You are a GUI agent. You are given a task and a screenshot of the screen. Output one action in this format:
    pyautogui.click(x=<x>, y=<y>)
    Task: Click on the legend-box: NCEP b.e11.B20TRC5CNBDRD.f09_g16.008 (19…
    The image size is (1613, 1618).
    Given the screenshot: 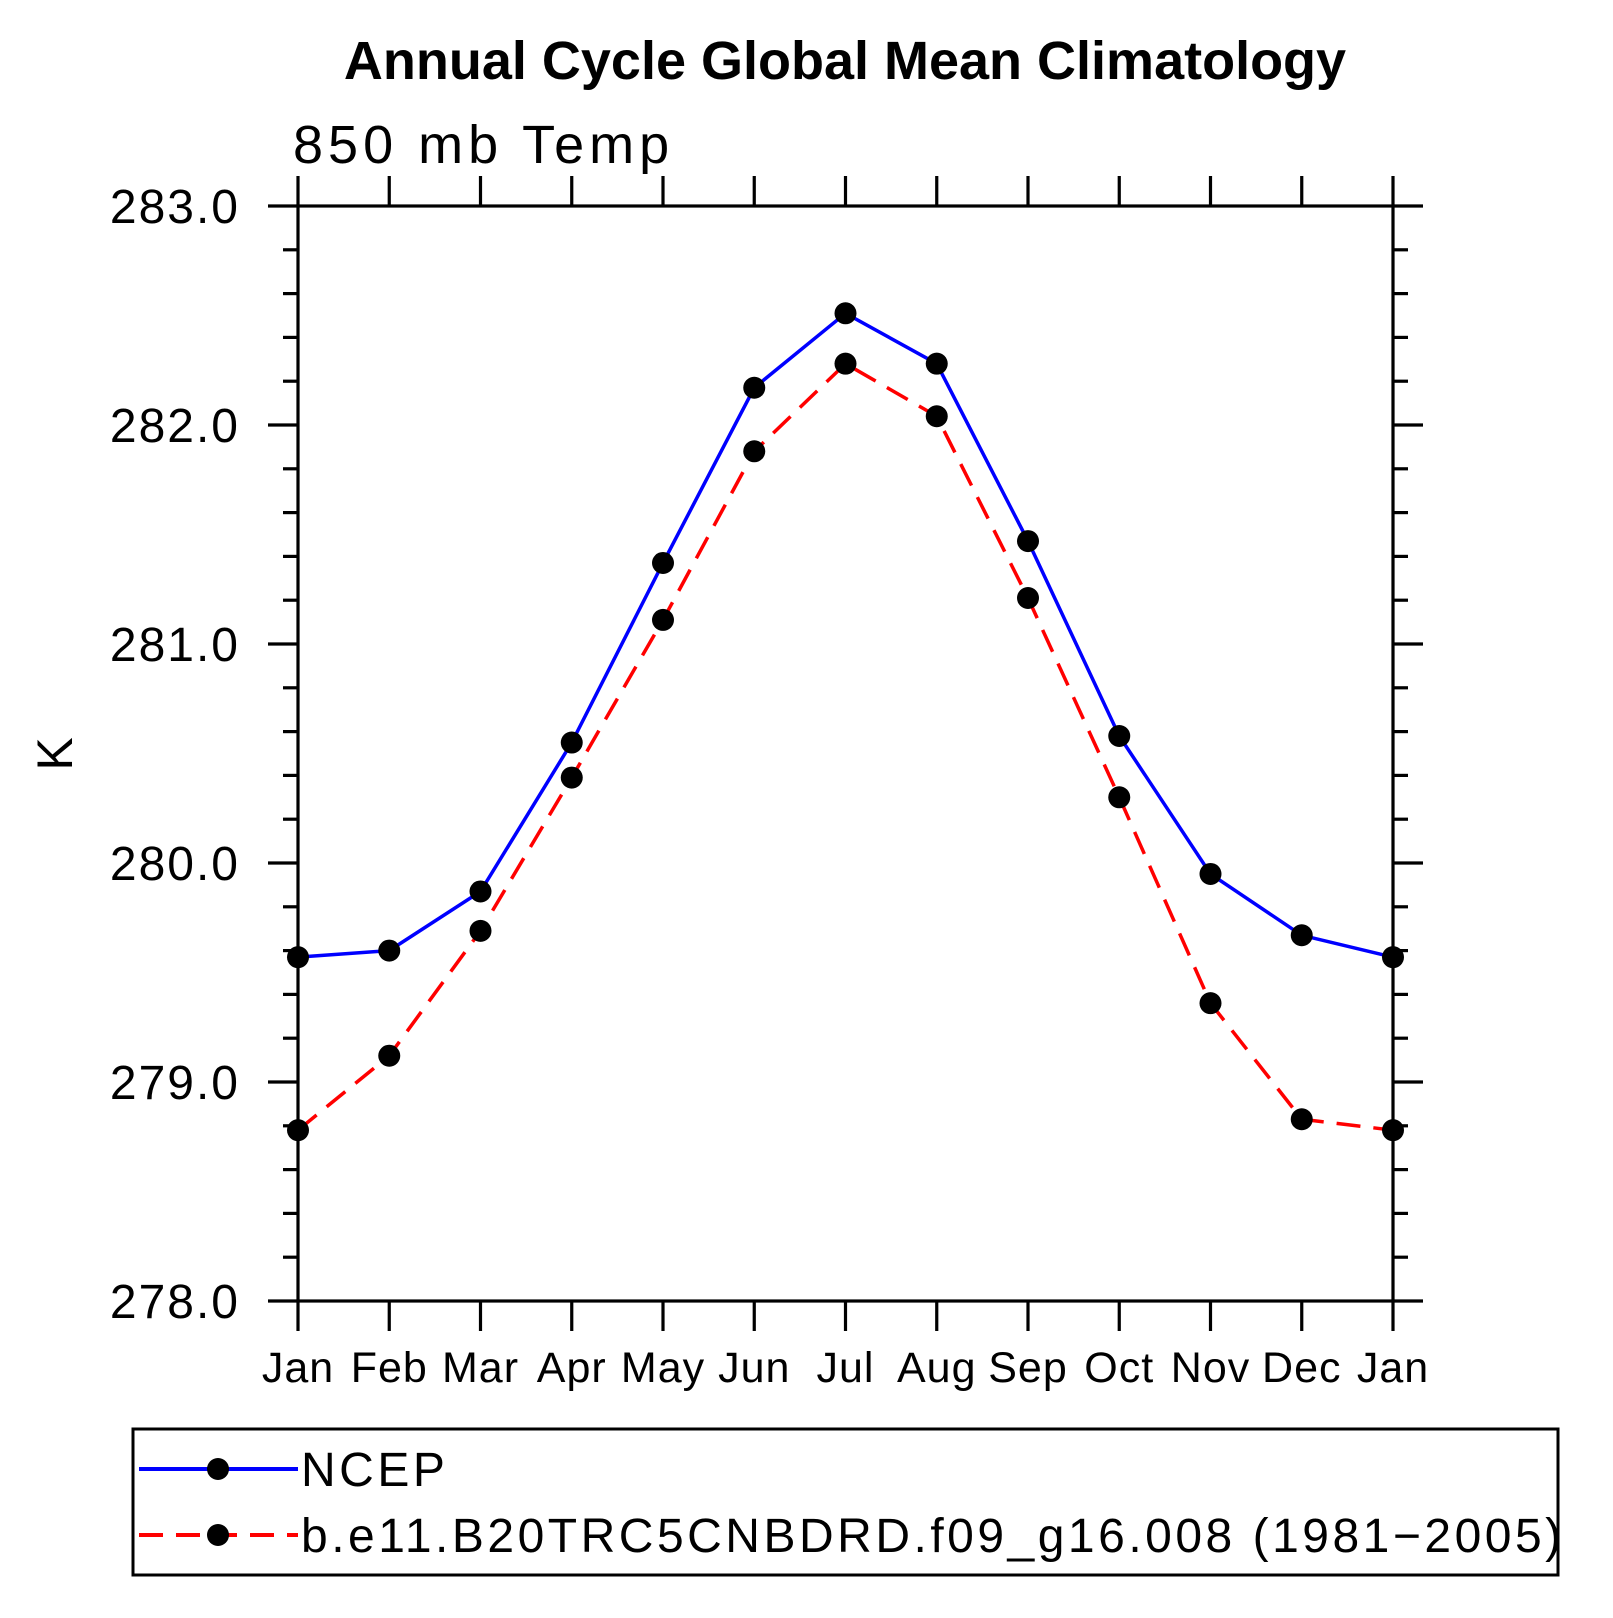 What is the action you would take?
    pyautogui.click(x=848, y=1502)
    